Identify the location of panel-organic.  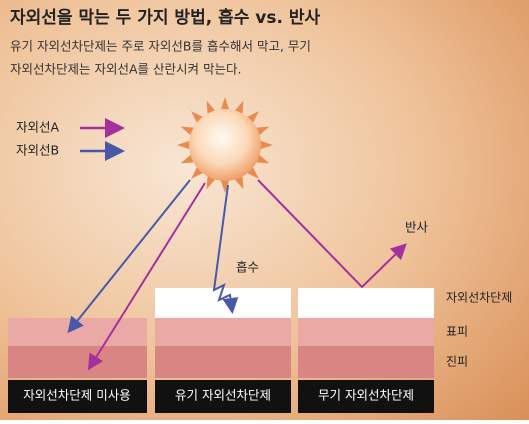
(223, 350).